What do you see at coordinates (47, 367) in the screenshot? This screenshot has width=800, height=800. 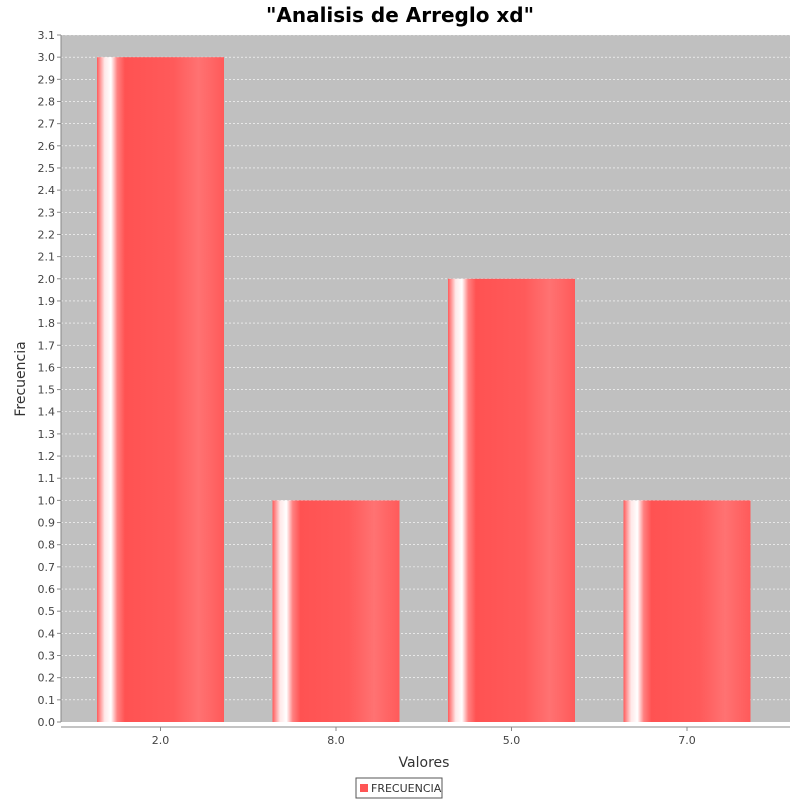 I see `y-tick-label: 1.6` at bounding box center [47, 367].